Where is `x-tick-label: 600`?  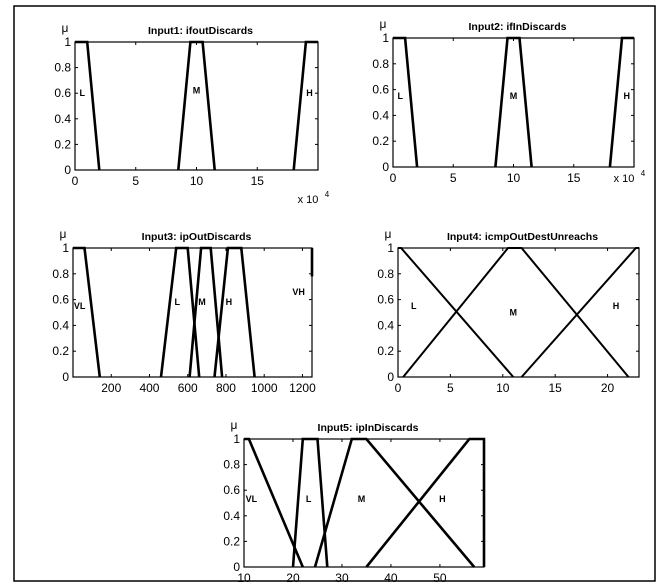
x-tick-label: 600 is located at coordinates (188, 388).